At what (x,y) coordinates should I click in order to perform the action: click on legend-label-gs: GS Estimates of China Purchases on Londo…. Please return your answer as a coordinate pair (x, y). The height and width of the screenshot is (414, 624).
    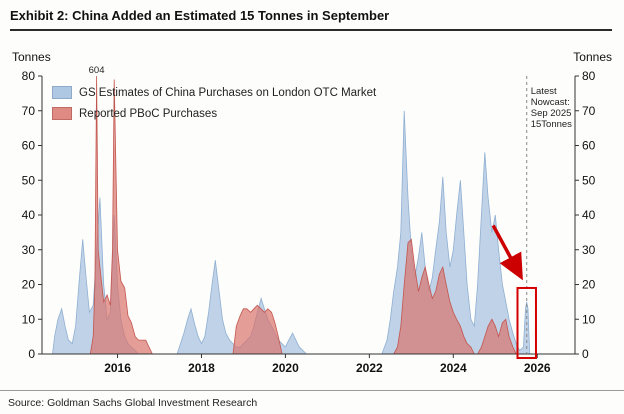
    Looking at the image, I should click on (228, 92).